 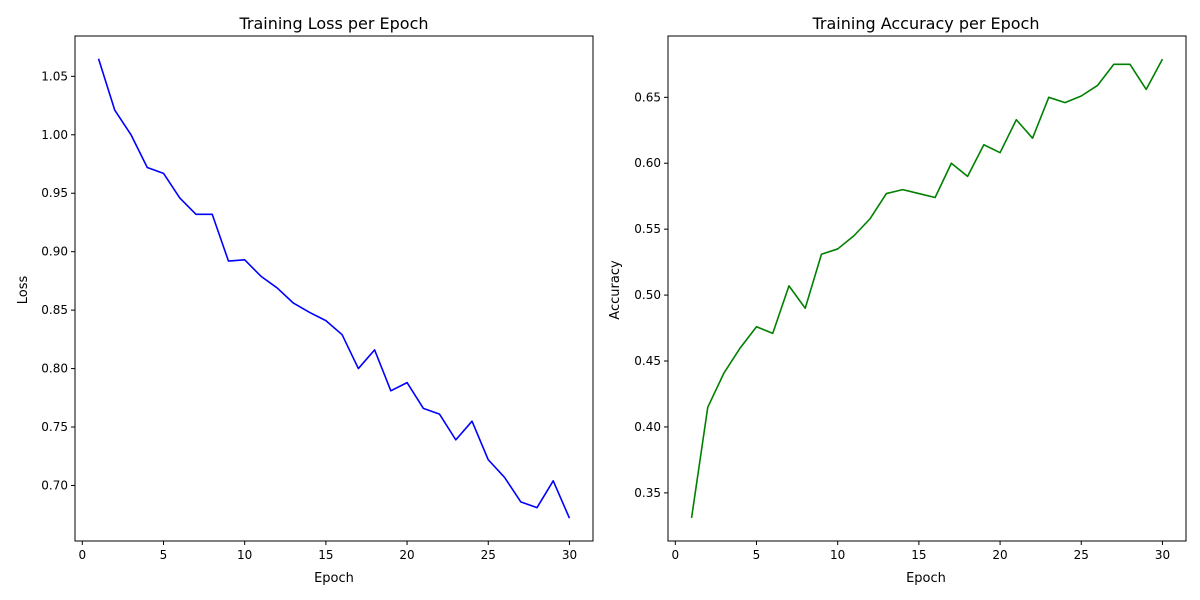 I want to click on accuracy-y-tick-label: 0.40, so click(x=647, y=427).